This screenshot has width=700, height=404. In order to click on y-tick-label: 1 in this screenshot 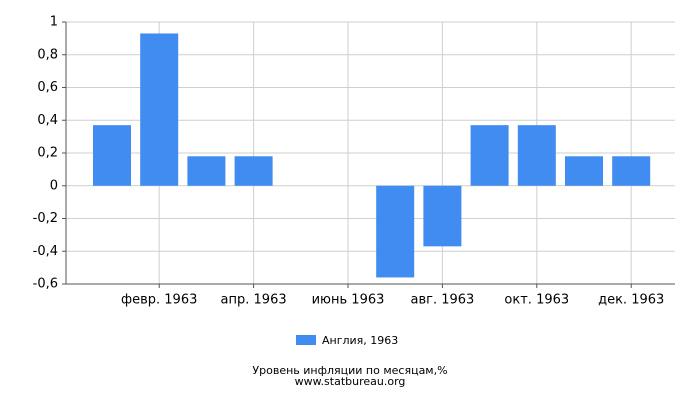, I will do `click(54, 22)`.